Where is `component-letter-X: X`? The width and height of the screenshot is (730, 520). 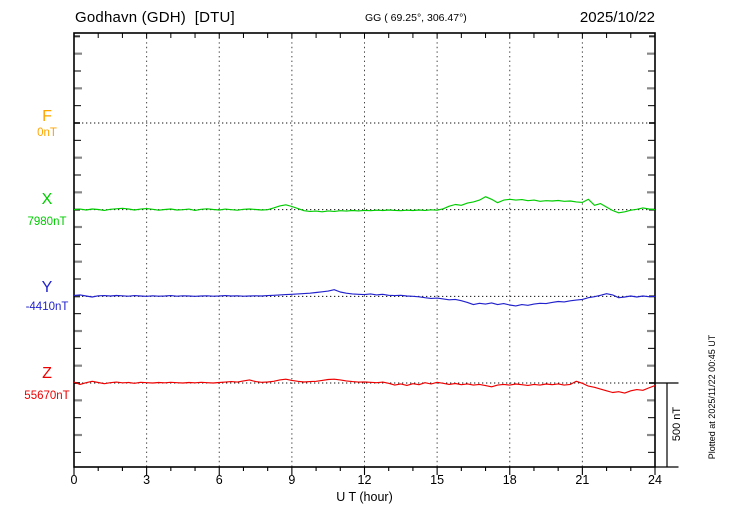 component-letter-X: X is located at coordinates (47, 199).